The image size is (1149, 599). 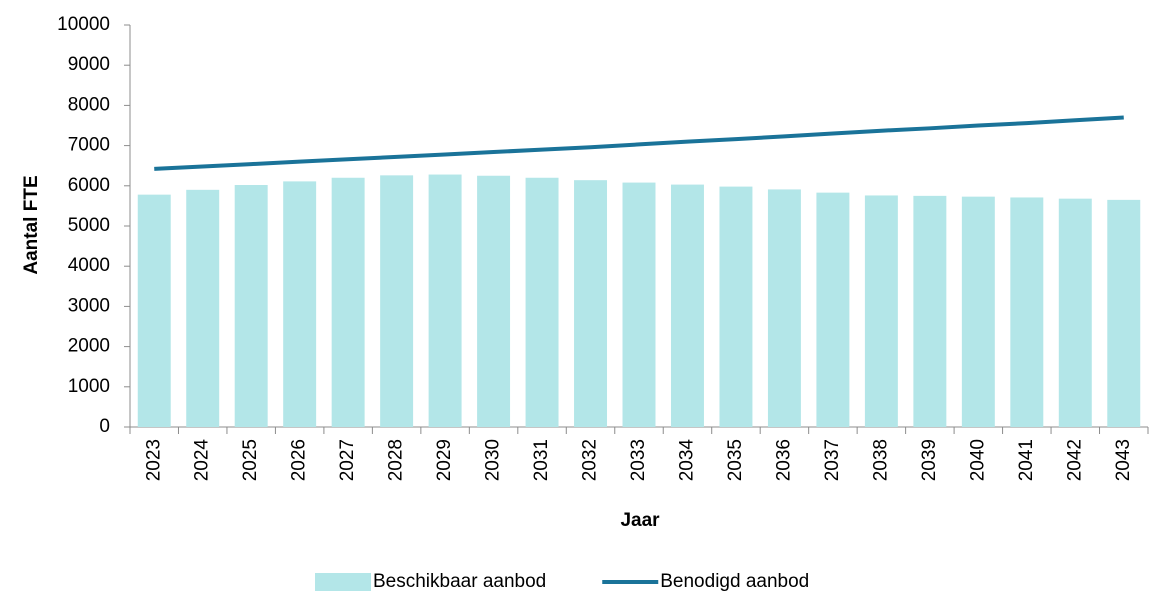 What do you see at coordinates (639, 143) in the screenshot?
I see `line` at bounding box center [639, 143].